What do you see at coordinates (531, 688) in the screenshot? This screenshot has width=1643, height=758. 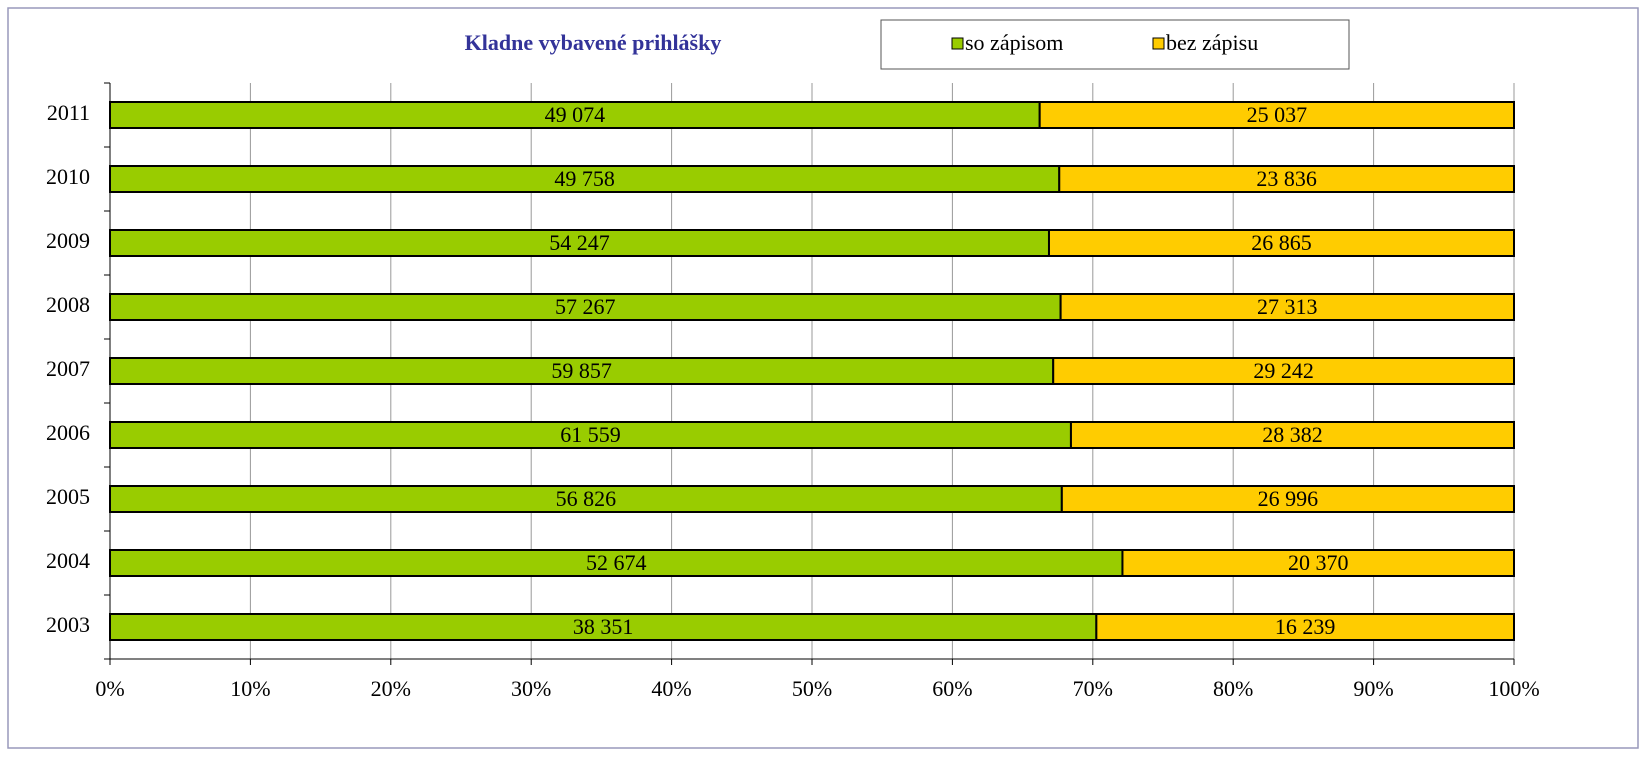 I see `x-tick-label: 30%` at bounding box center [531, 688].